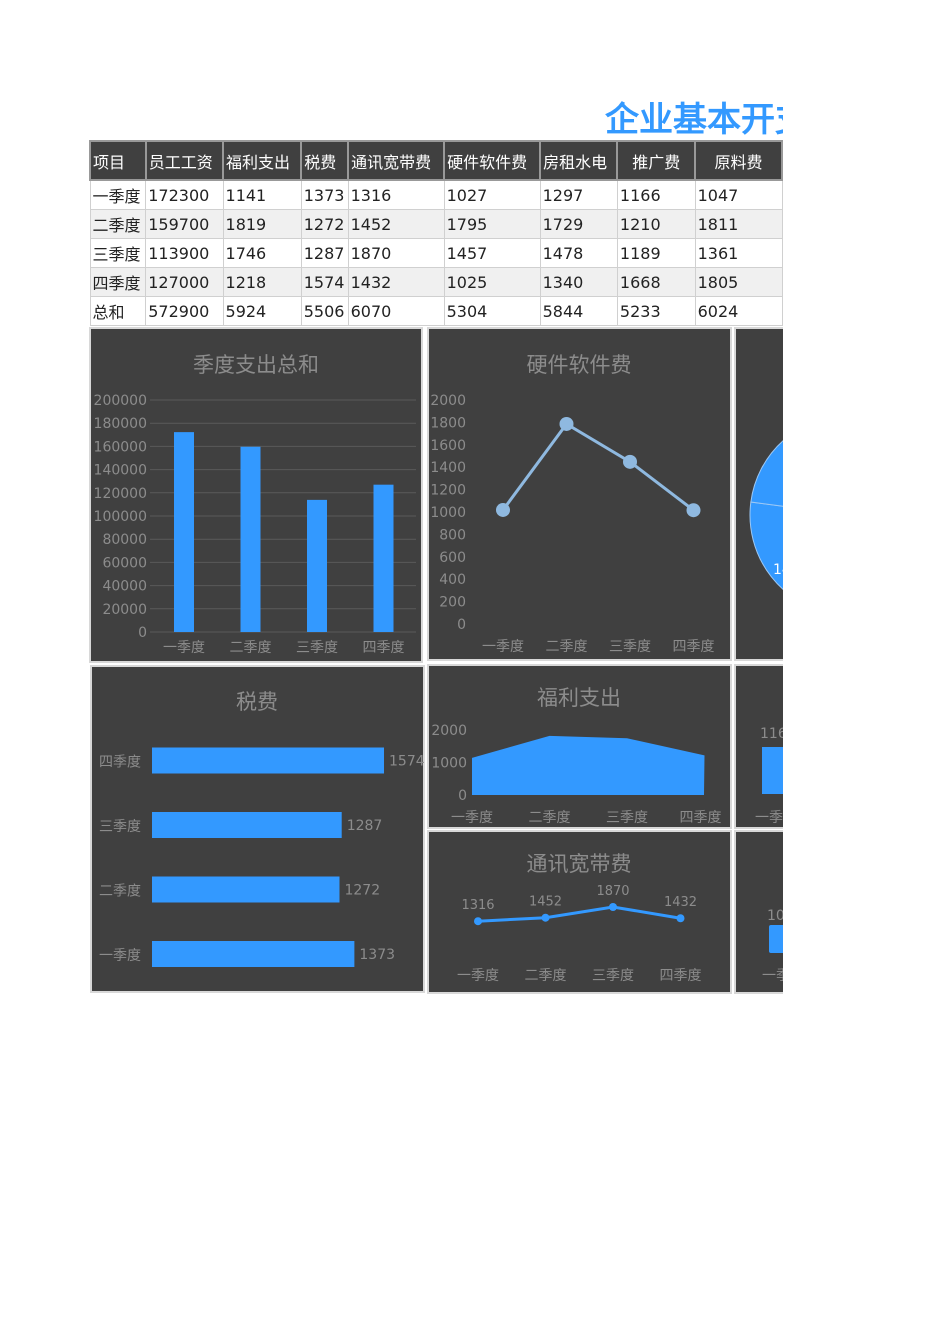  Describe the element at coordinates (477, 905) in the screenshot. I see `data-label: 1316` at that location.